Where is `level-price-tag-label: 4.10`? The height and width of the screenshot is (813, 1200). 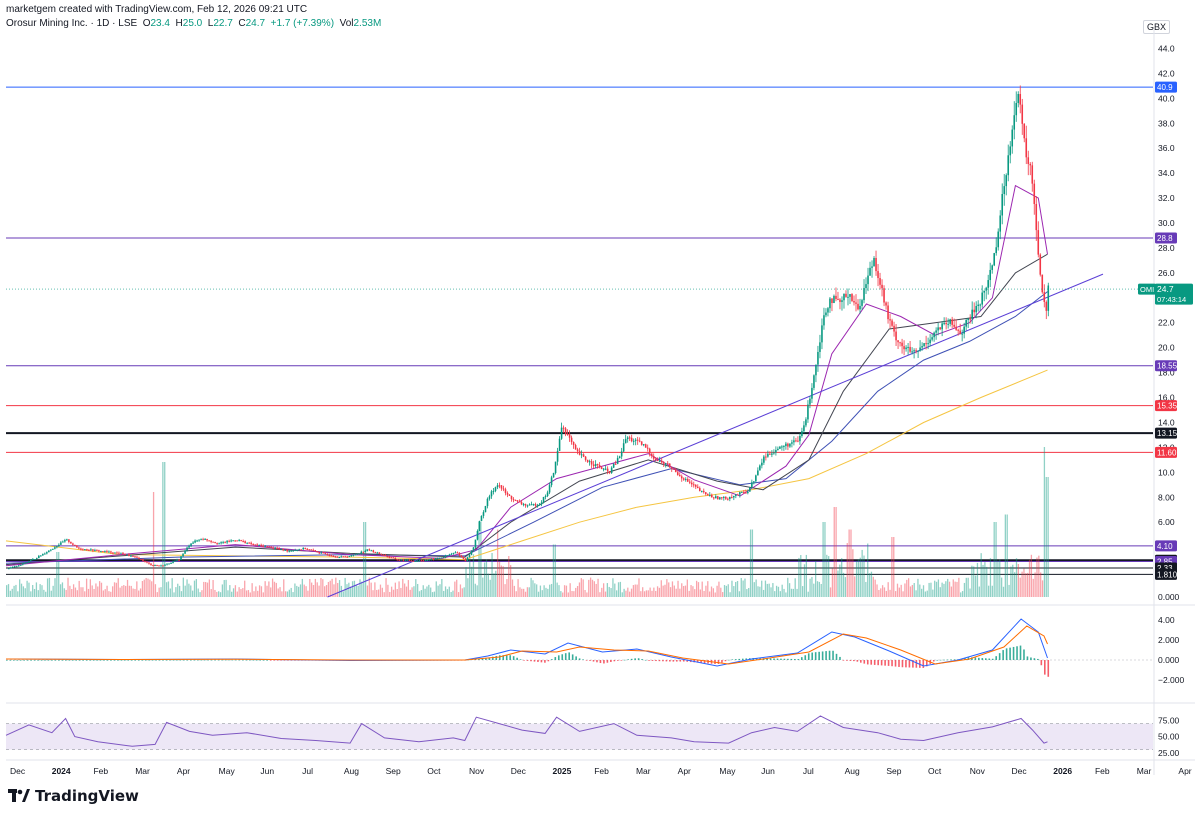
level-price-tag-label: 4.10 is located at coordinates (1165, 546).